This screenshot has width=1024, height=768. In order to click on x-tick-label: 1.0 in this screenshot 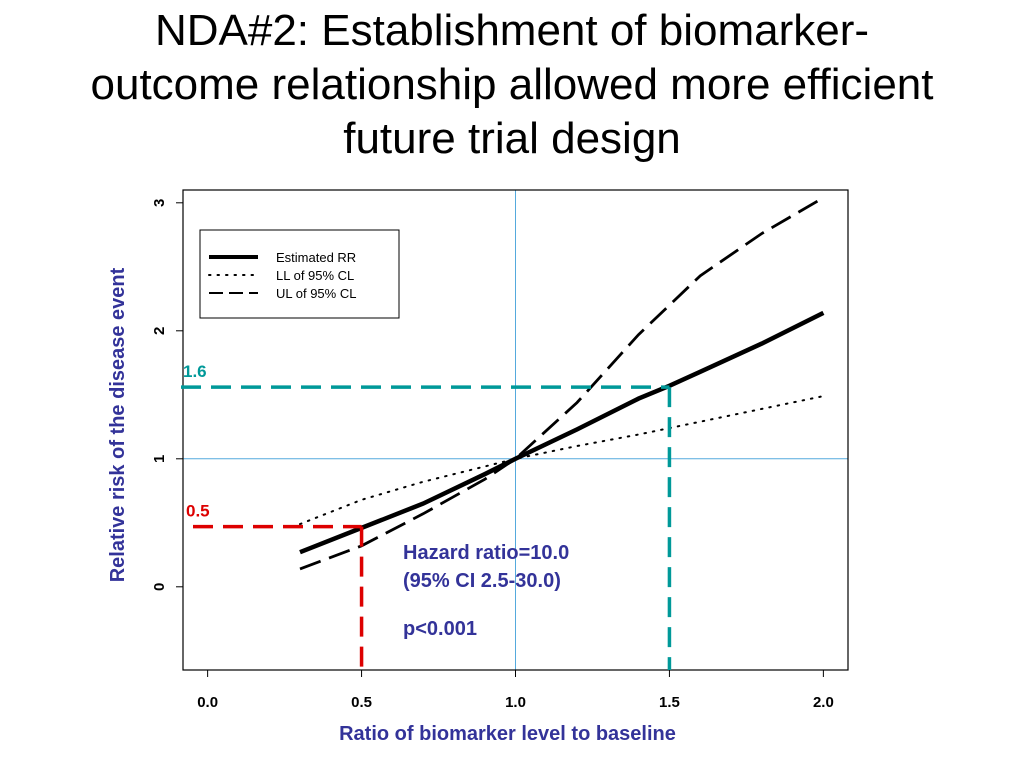, I will do `click(515, 702)`.